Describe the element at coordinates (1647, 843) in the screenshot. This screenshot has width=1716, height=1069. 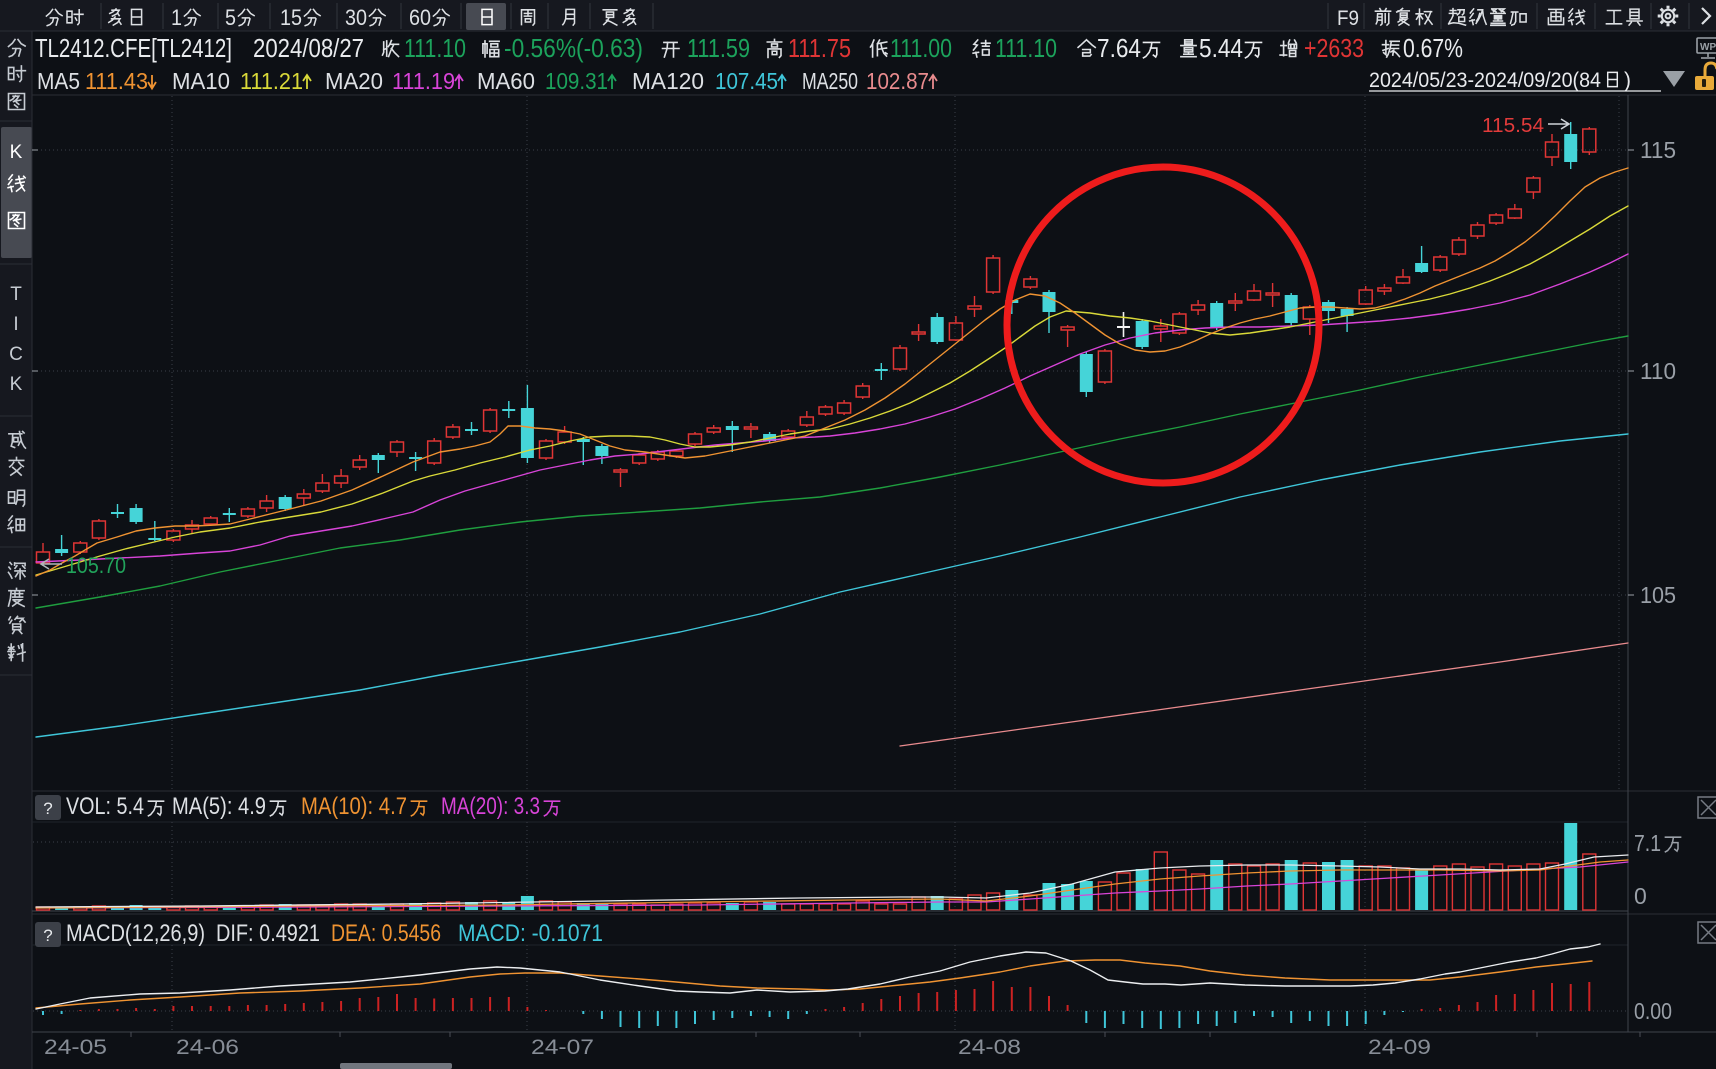
I see `svg-text: 7.1` at that location.